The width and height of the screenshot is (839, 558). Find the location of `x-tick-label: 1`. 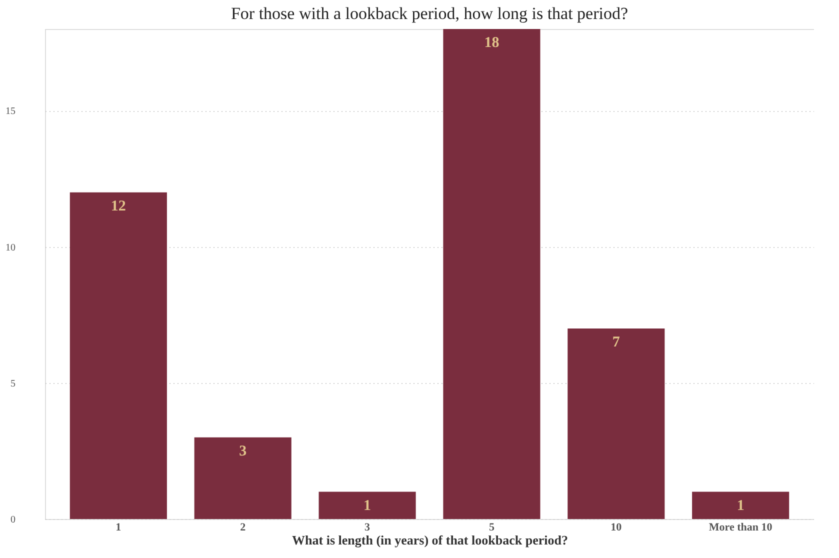

x-tick-label: 1 is located at coordinates (119, 528).